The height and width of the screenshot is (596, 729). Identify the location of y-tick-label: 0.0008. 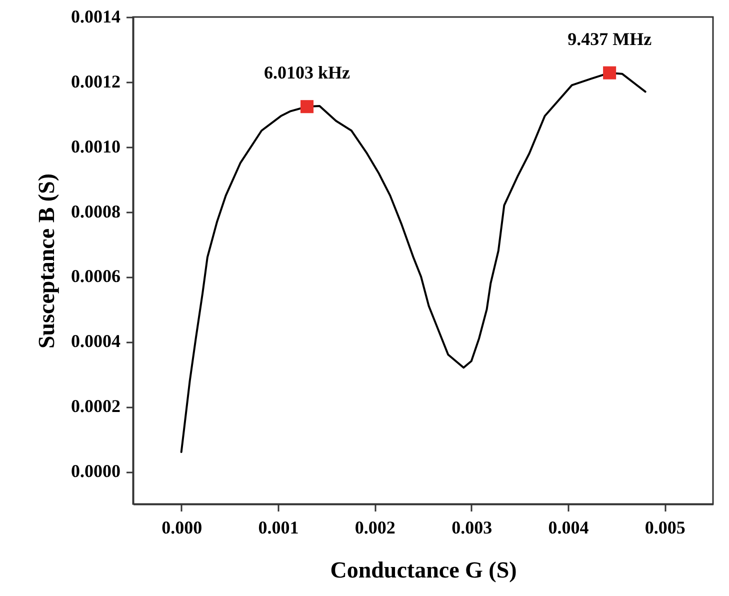
(95, 211).